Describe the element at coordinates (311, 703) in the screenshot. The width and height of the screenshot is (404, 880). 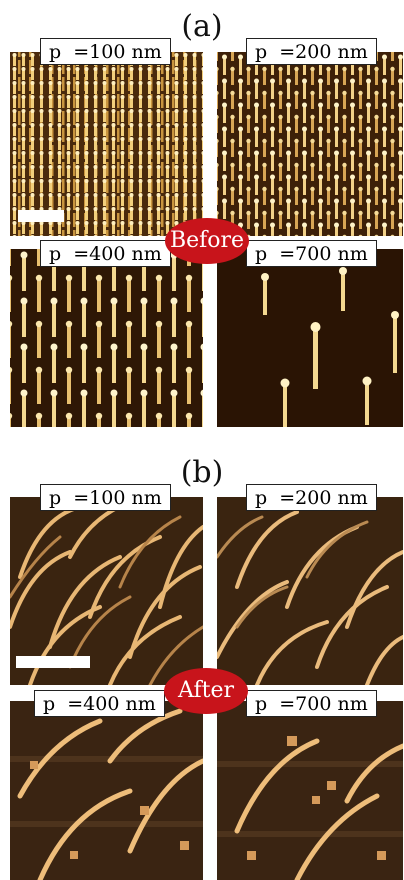
I see `panel-label-after-p700: p =700 nm` at that location.